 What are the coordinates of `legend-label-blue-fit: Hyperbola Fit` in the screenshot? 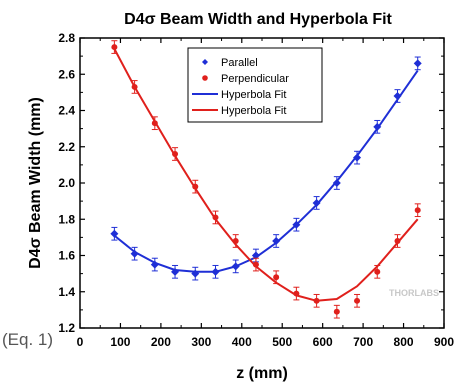 It's located at (253, 95).